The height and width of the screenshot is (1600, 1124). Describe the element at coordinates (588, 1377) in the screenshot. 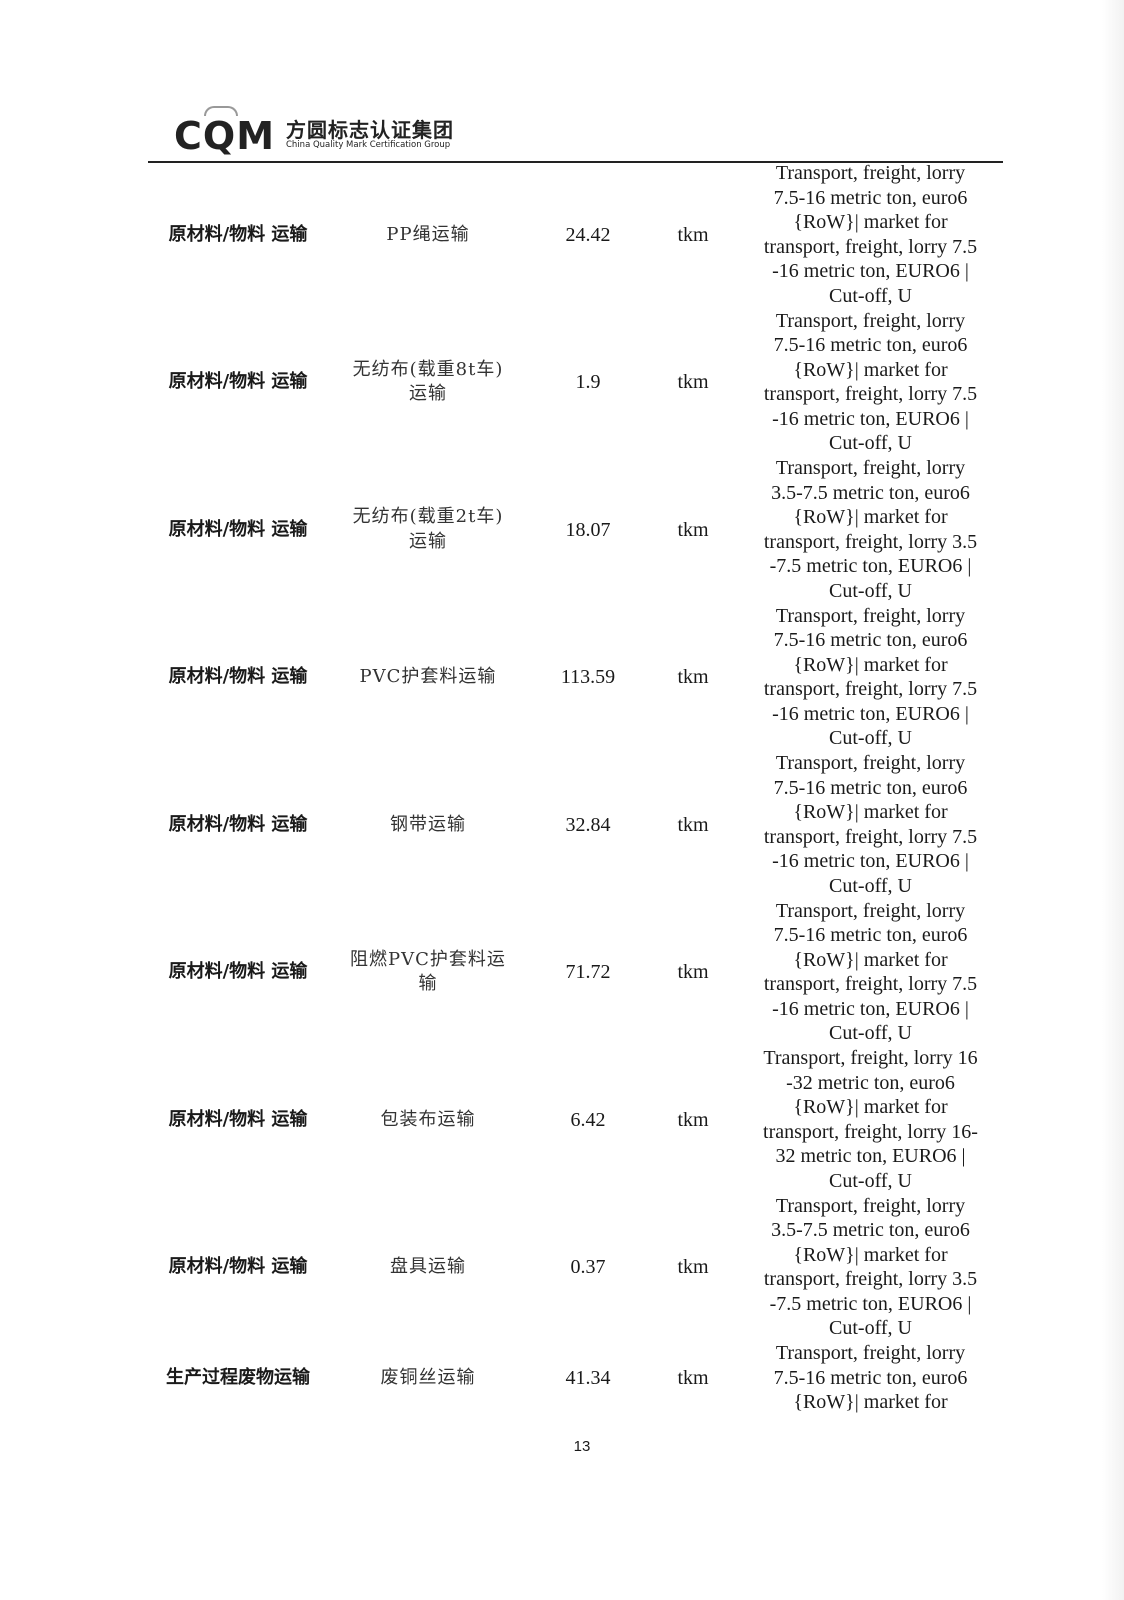

I see `amount-cell: 41.34` at that location.